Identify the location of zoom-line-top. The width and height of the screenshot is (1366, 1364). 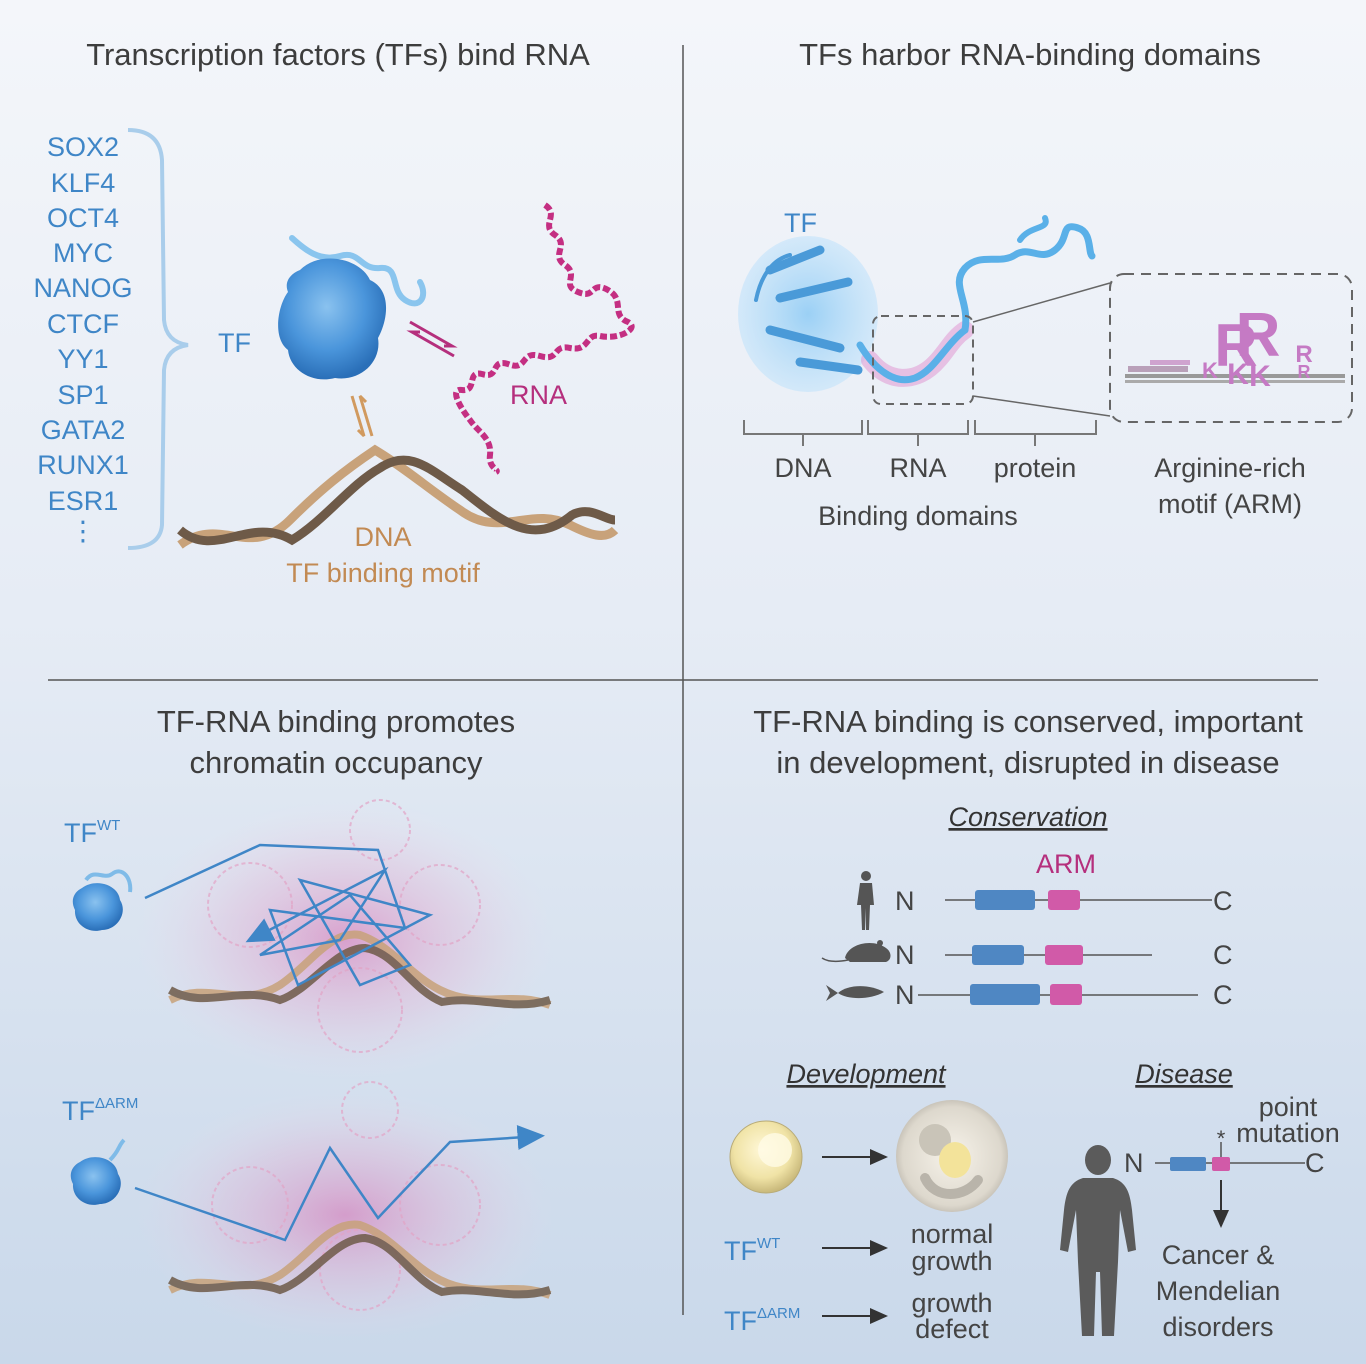
(1041, 302).